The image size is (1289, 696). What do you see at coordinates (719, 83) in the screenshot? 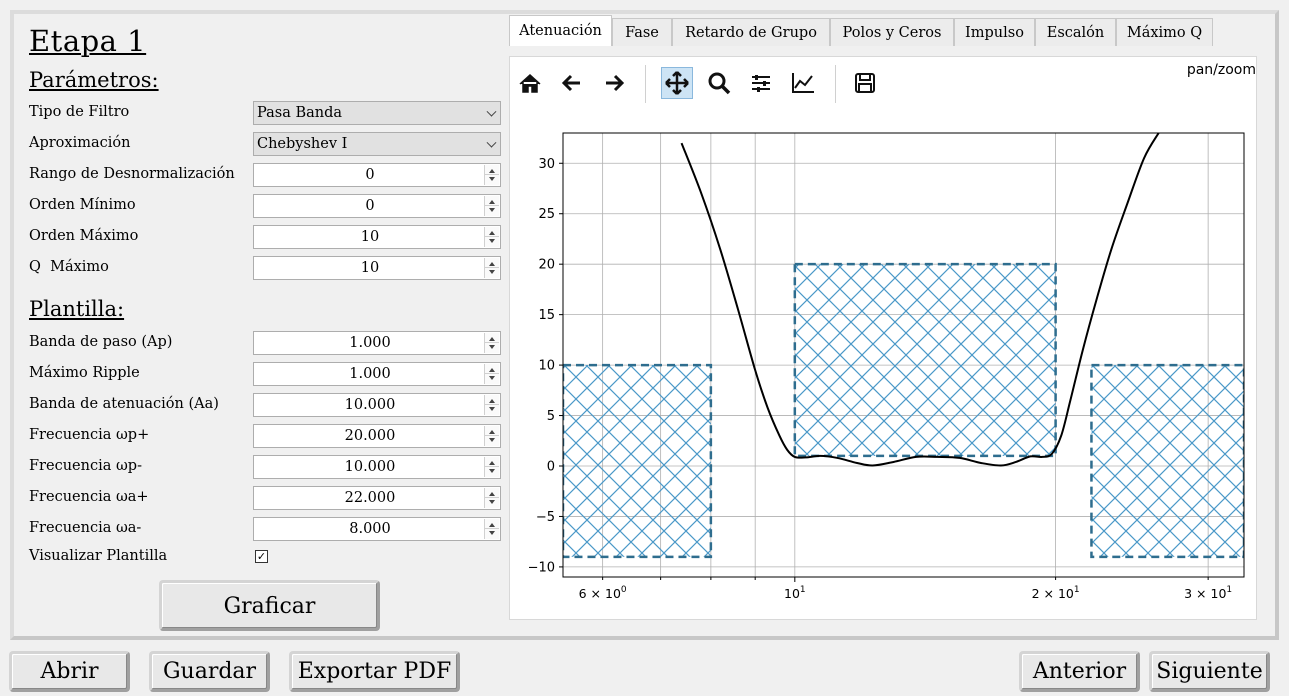
I see `zoom-icon` at bounding box center [719, 83].